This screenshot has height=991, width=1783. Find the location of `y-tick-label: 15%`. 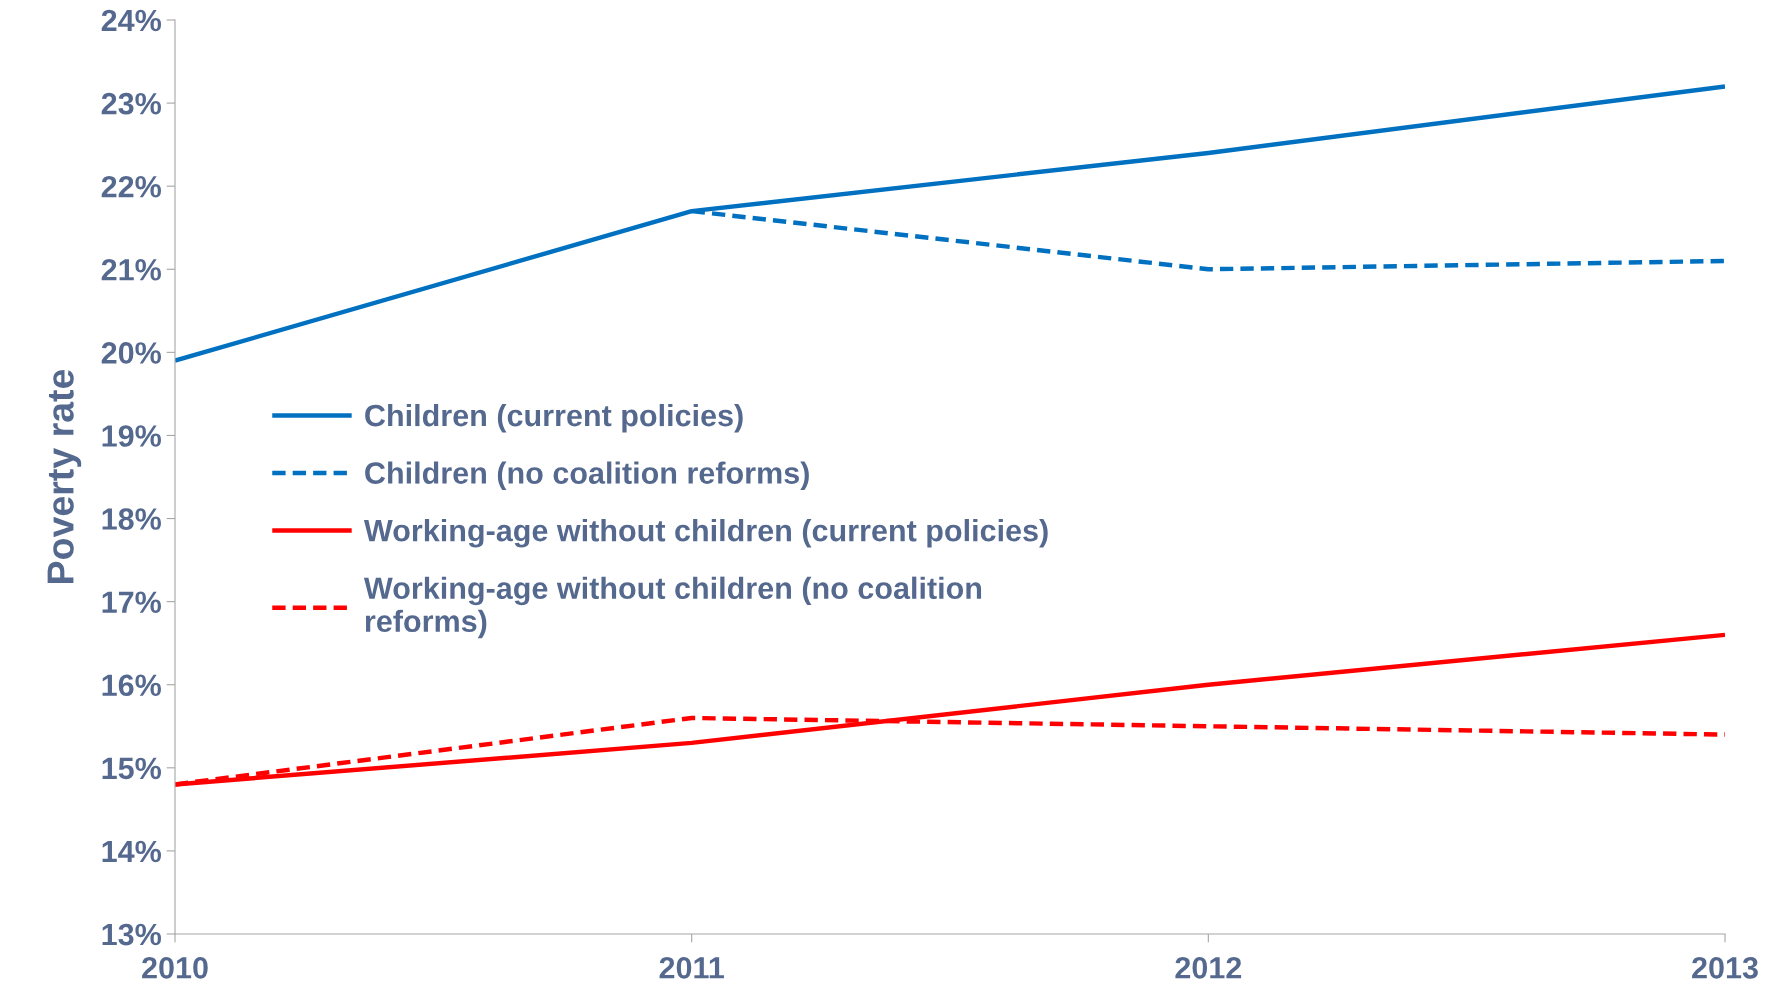

y-tick-label: 15% is located at coordinates (131, 768).